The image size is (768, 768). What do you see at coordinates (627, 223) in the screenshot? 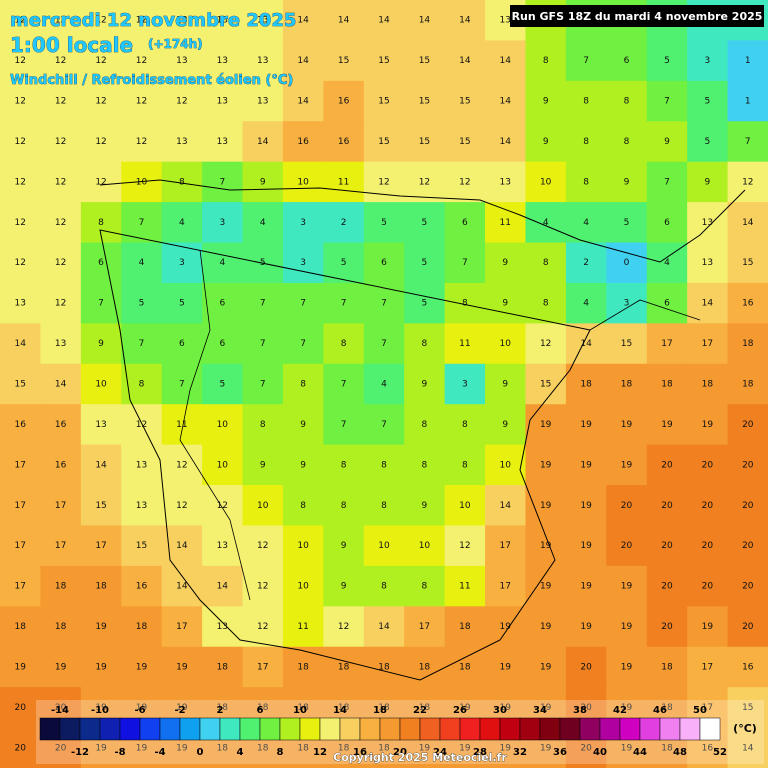
I see `cell-value: 5` at bounding box center [627, 223].